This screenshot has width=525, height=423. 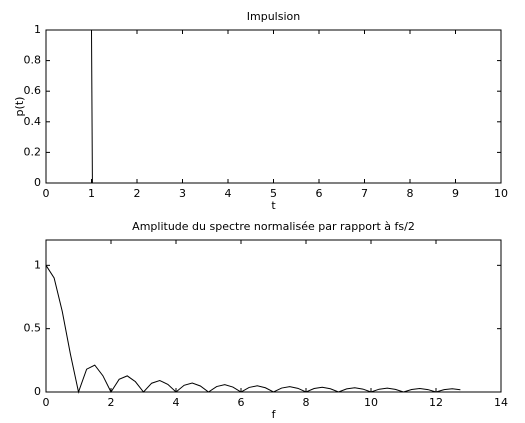 I want to click on y-axis-label: p(t), so click(x=19, y=107).